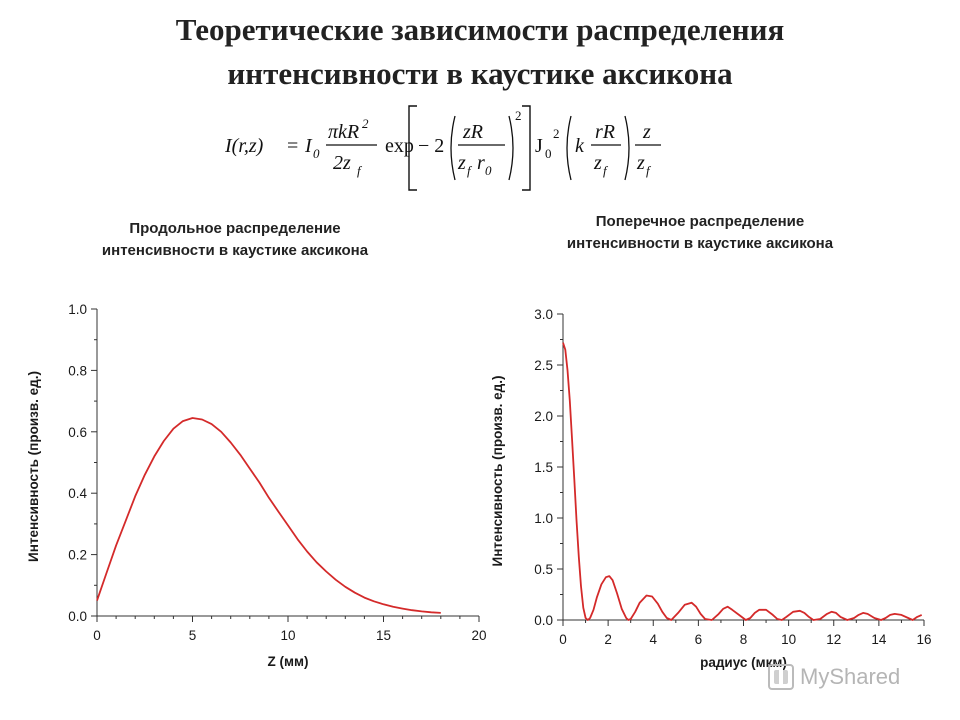  What do you see at coordinates (569, 148) in the screenshot?
I see `formula-paren3-left` at bounding box center [569, 148].